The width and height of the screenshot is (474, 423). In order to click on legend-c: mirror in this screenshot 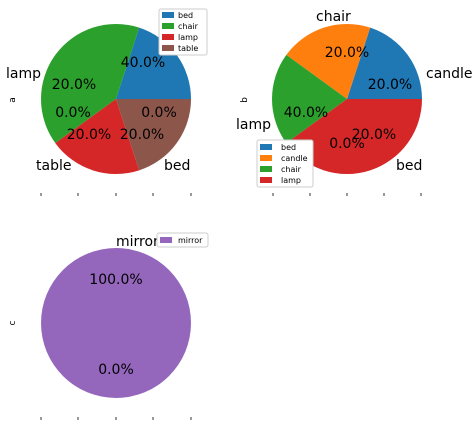, I will do `click(182, 240)`.